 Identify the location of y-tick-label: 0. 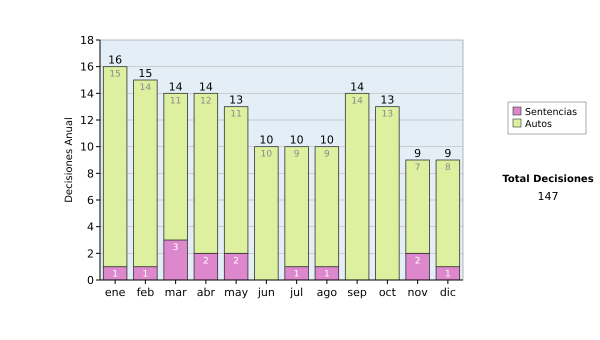
(90, 280).